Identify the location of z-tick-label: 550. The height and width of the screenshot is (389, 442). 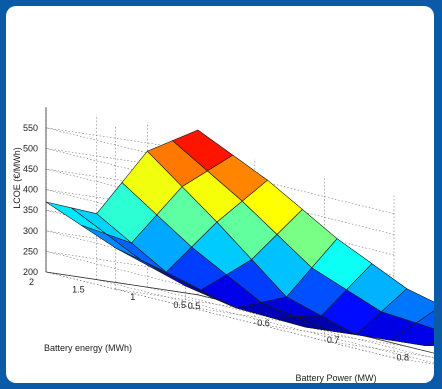
(30, 128).